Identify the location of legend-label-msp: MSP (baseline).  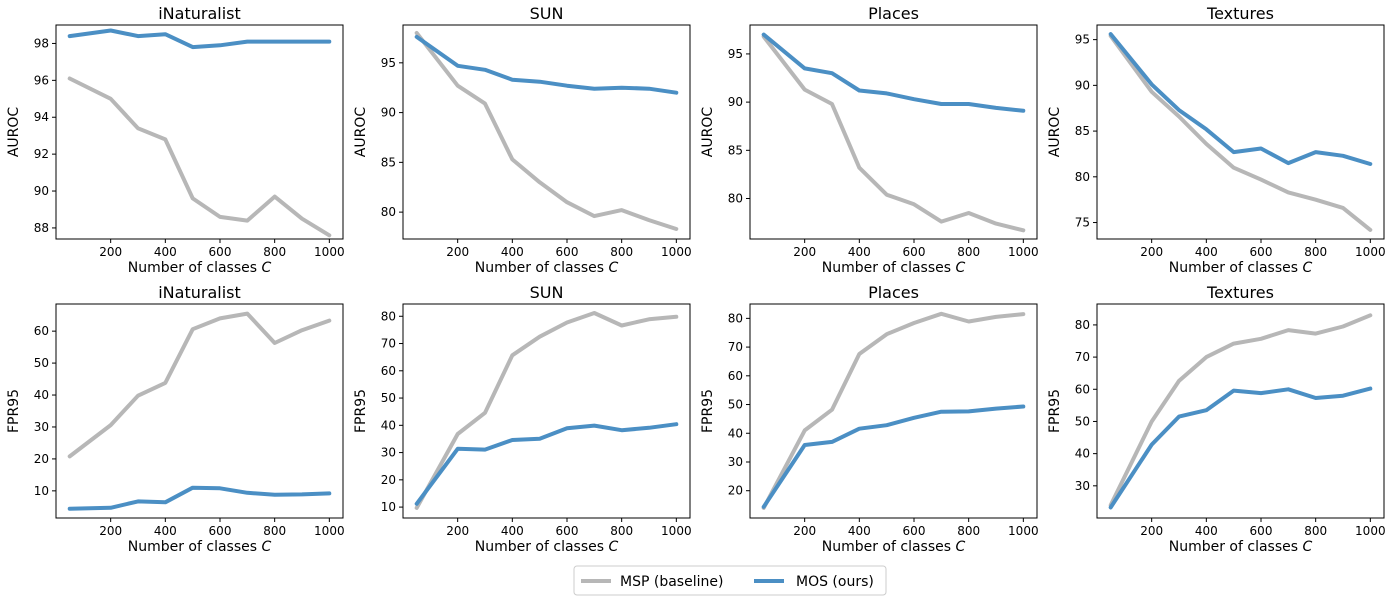
(671, 582).